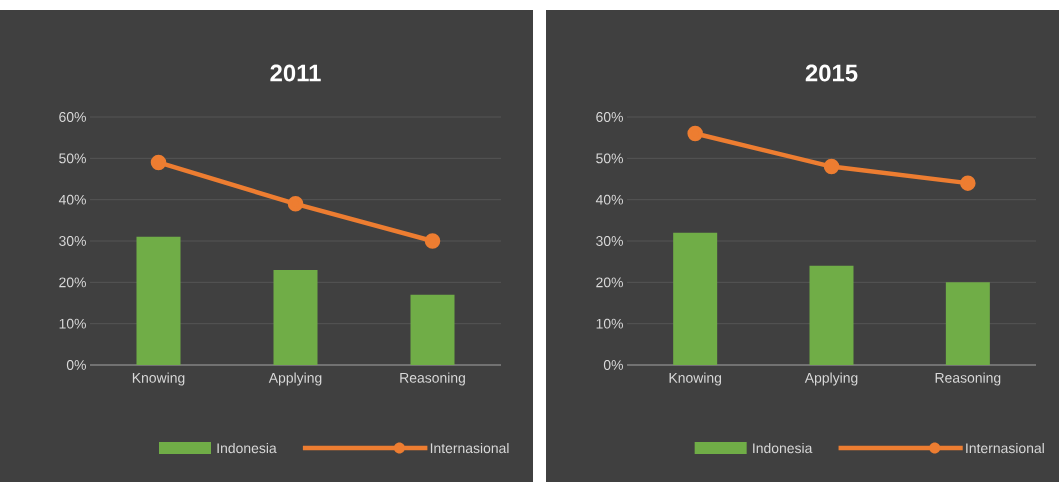 Image resolution: width=1059 pixels, height=482 pixels. What do you see at coordinates (831, 73) in the screenshot?
I see `chart-title: 2015` at bounding box center [831, 73].